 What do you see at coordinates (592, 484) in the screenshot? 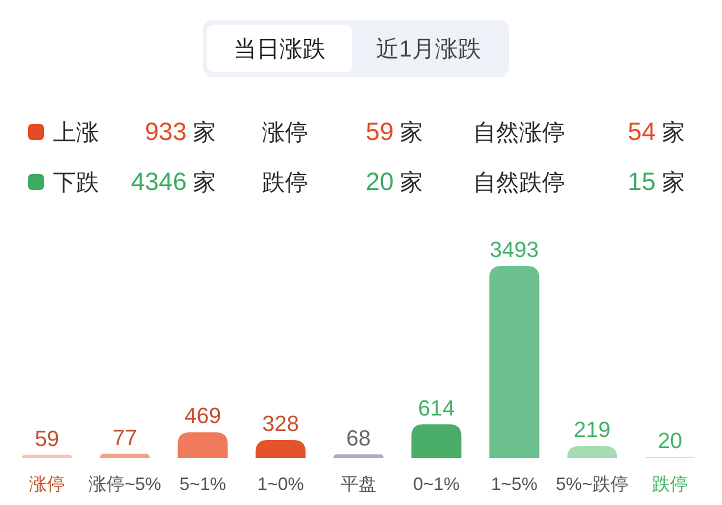
I see `x-tick-label: 5%~跌停` at bounding box center [592, 484].